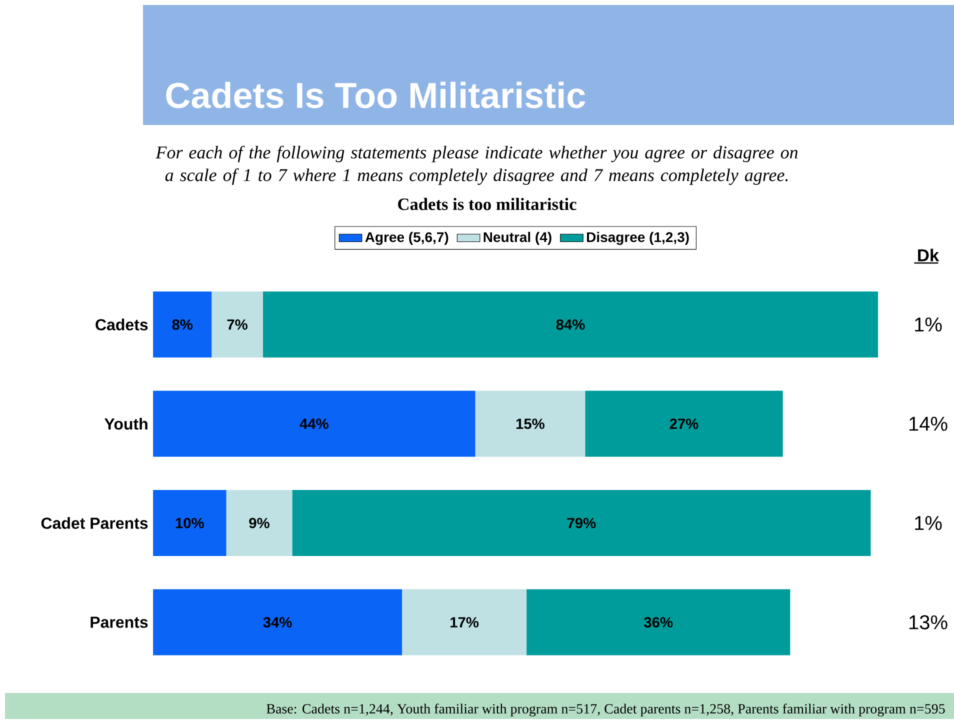 This screenshot has width=954, height=721. I want to click on legend-label: Disagree (1,2,3), so click(637, 239).